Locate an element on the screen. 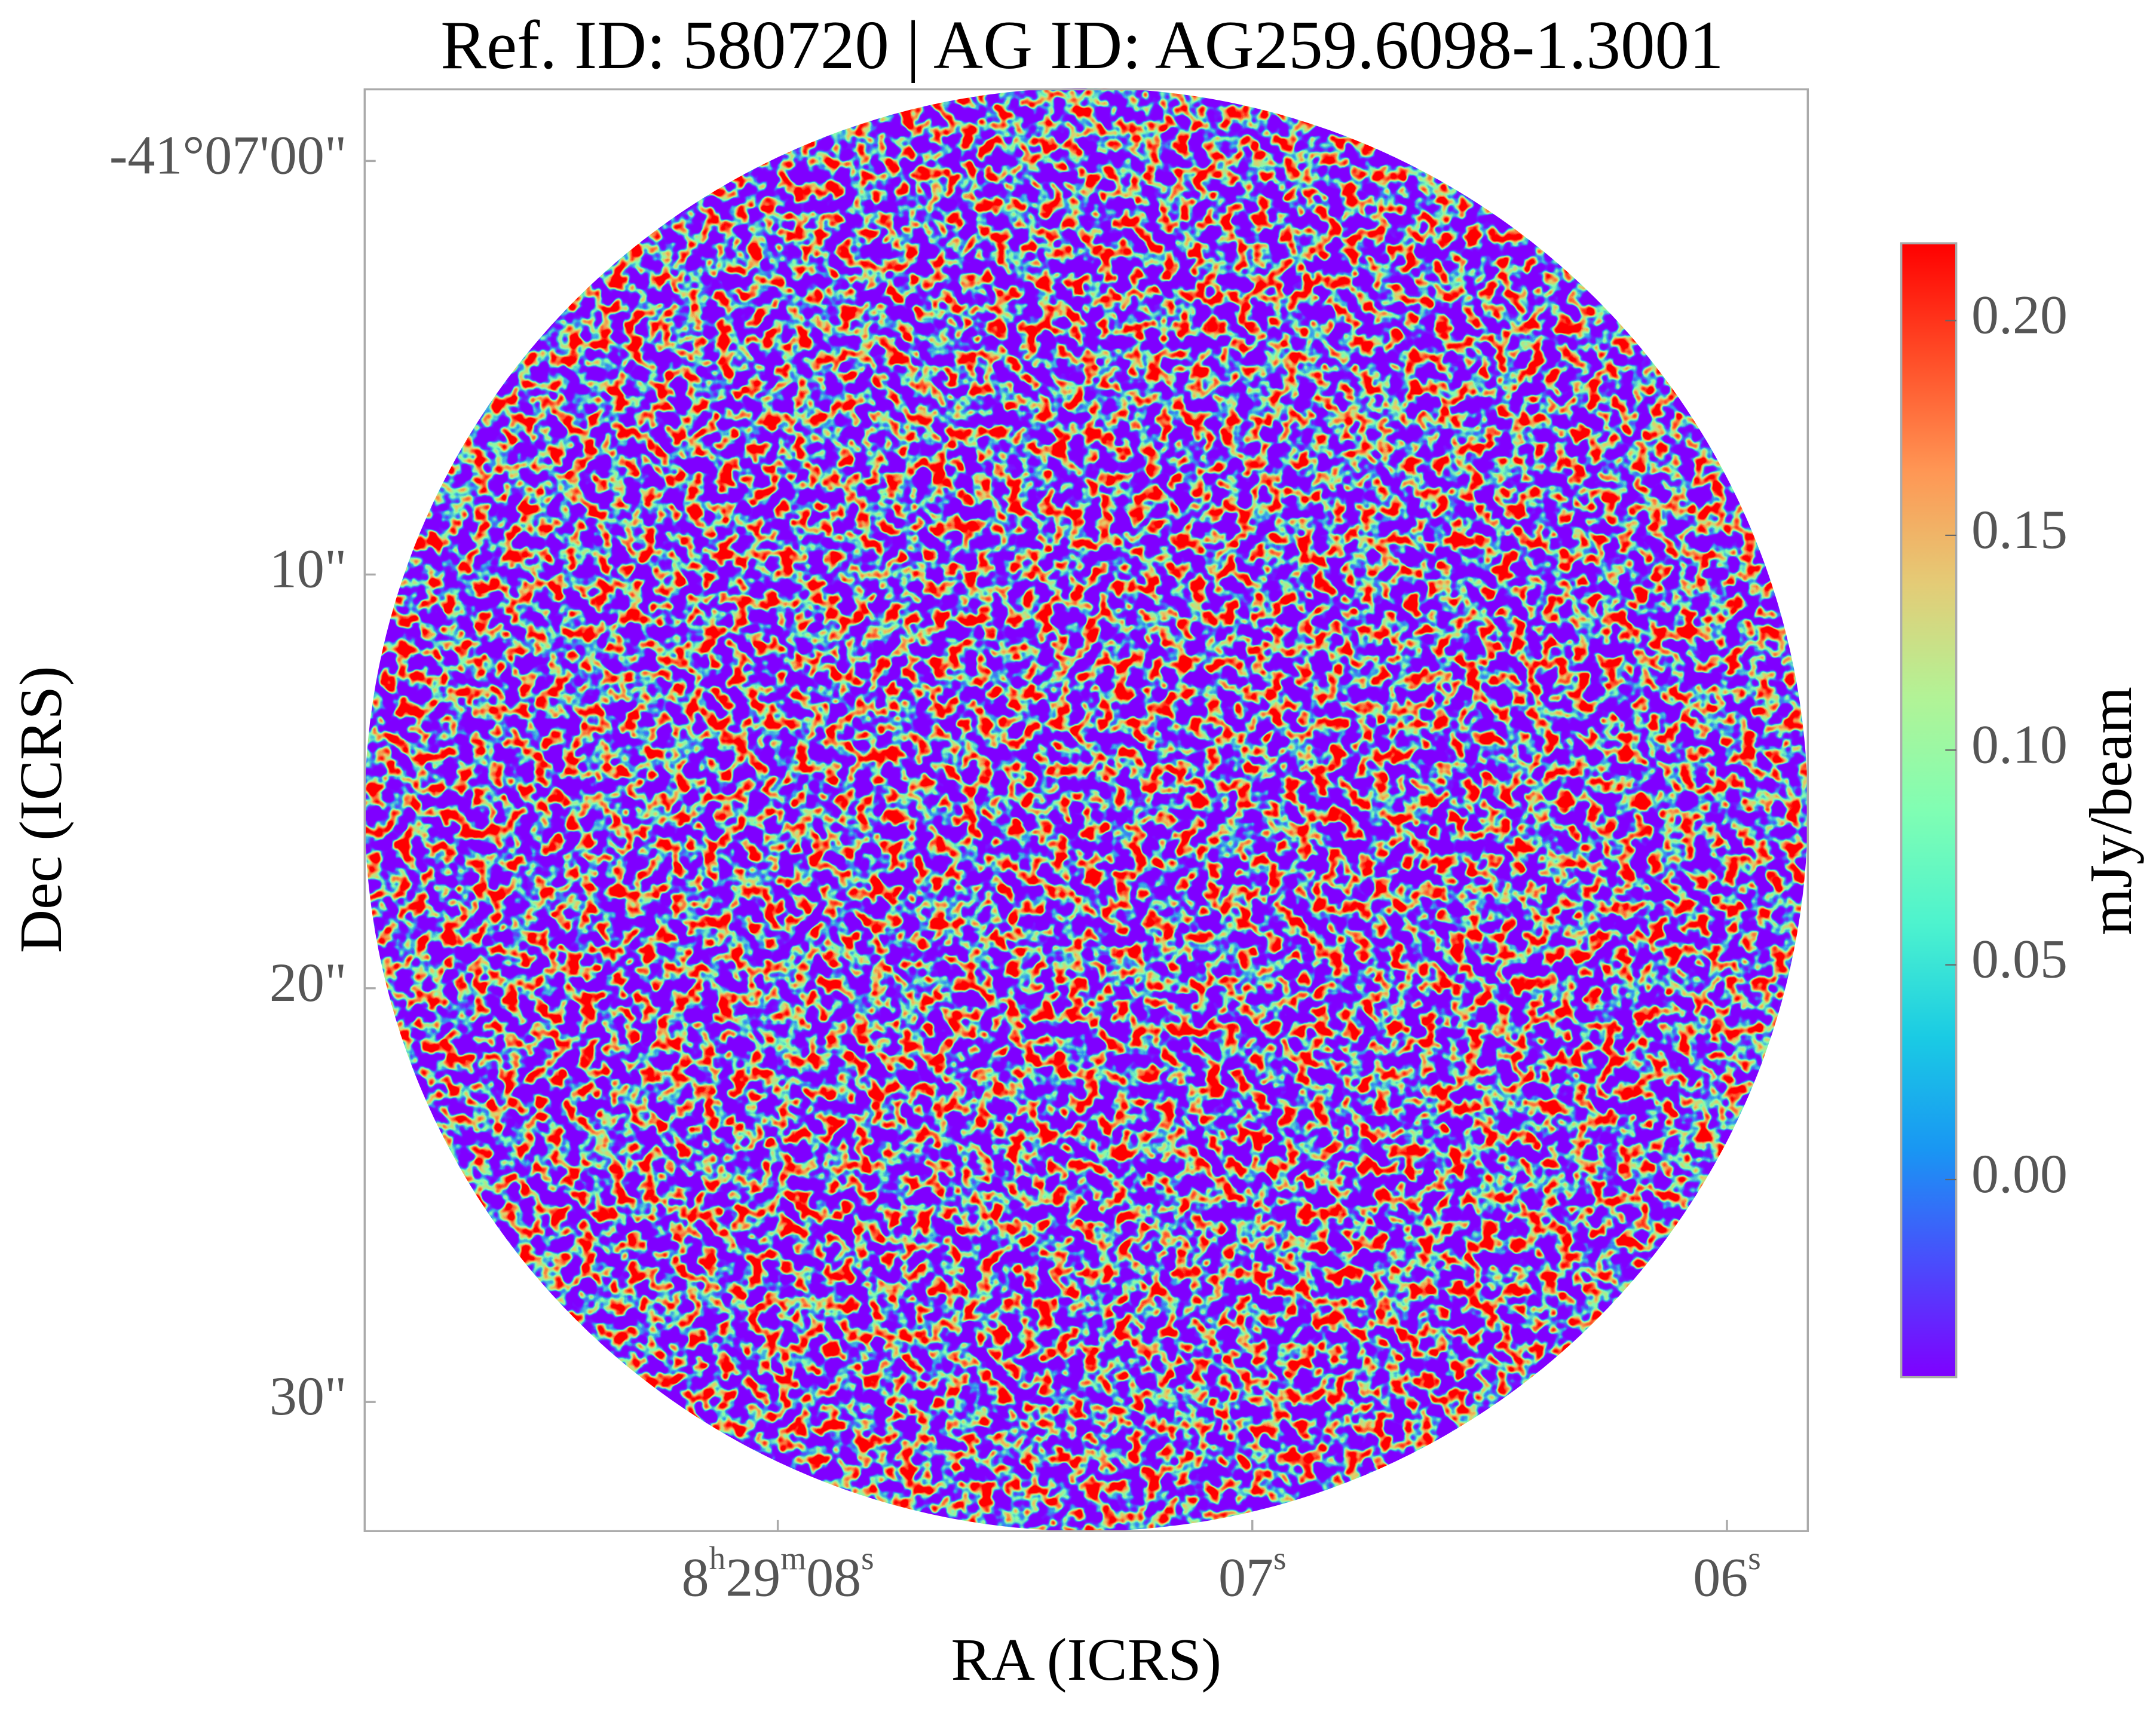  colorbar-tick-label: 0.15 is located at coordinates (2019, 529).